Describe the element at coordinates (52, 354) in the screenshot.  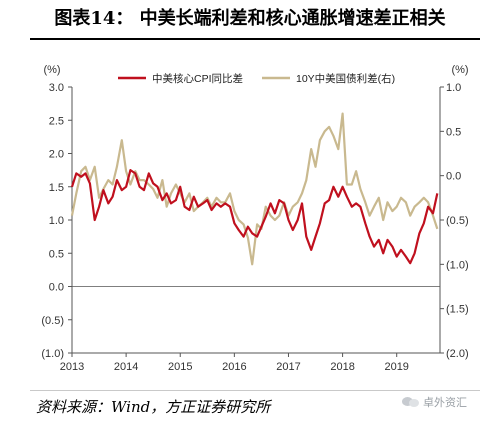
I see `left-tick-label: (1.0)` at that location.